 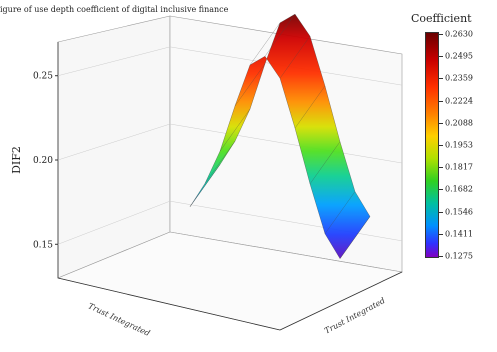 What do you see at coordinates (459, 78) in the screenshot?
I see `colorbar-tick-label: 0.2359` at bounding box center [459, 78].